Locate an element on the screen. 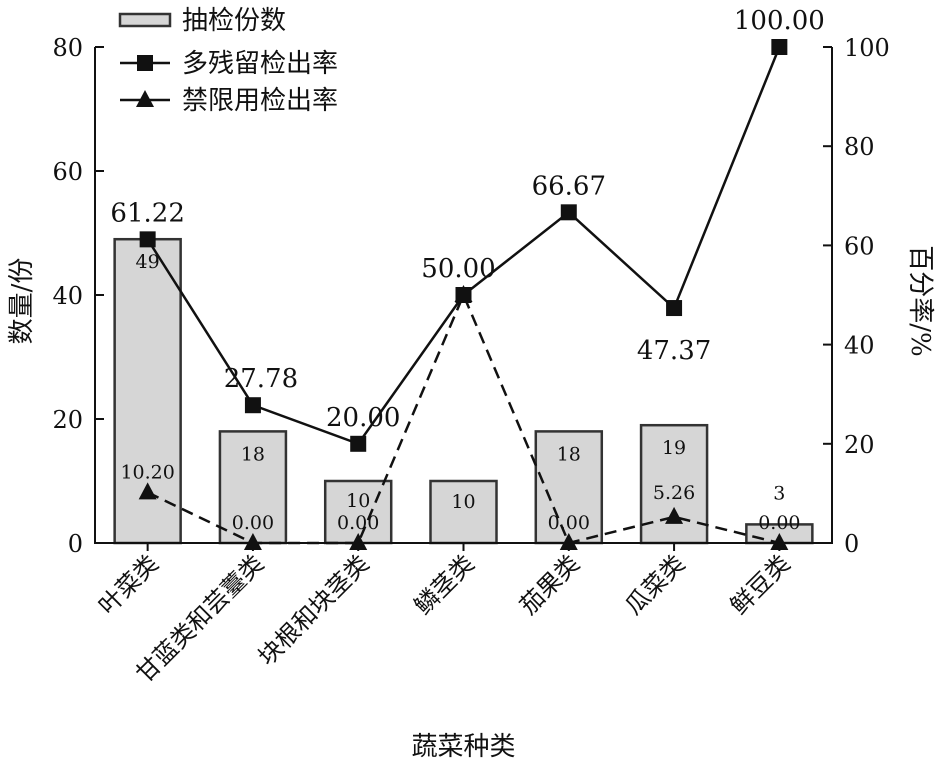  legend-label-bar: 抽检份数 is located at coordinates (234, 21).